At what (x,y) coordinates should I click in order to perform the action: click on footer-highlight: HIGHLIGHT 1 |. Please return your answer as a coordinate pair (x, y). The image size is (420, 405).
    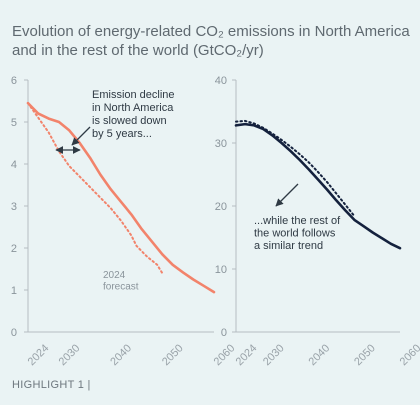
    Looking at the image, I should click on (51, 385).